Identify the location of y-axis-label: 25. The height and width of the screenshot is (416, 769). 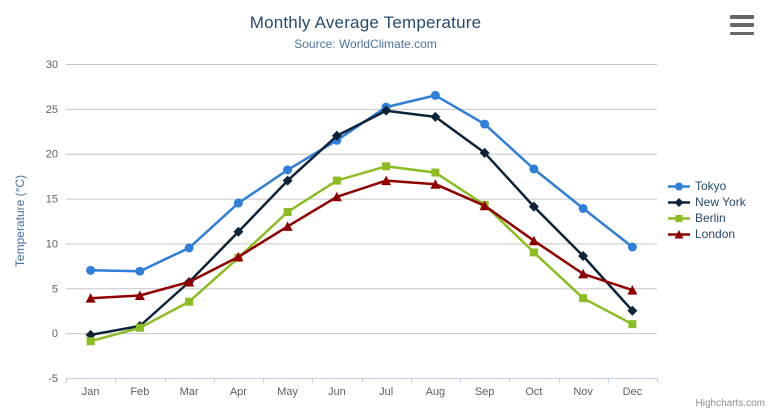
(52, 110).